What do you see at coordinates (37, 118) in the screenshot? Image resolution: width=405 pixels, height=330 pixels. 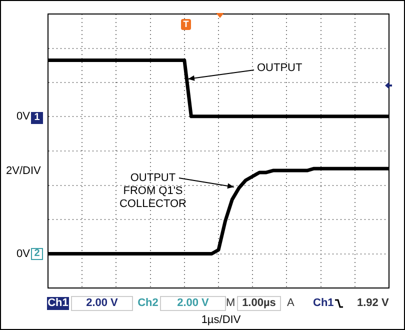 I see `channel-badge: 1` at bounding box center [37, 118].